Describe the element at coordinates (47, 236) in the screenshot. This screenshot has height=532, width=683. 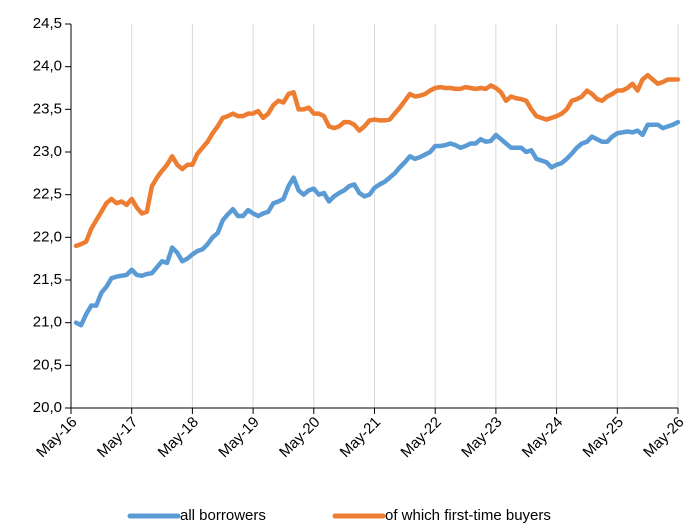
I see `y-tick-label: 22,0` at that location.